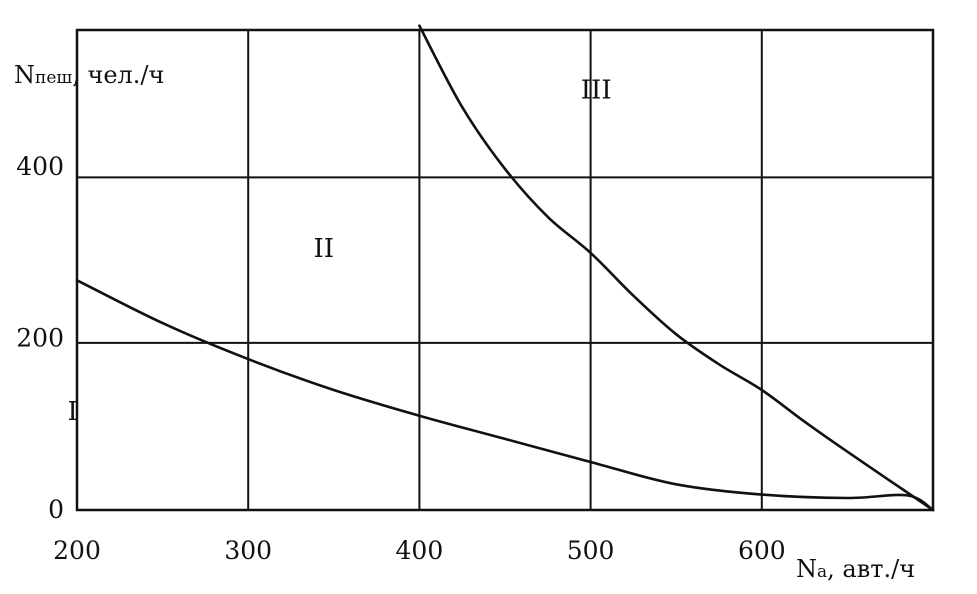  I want to click on region-label: III, so click(596, 91).